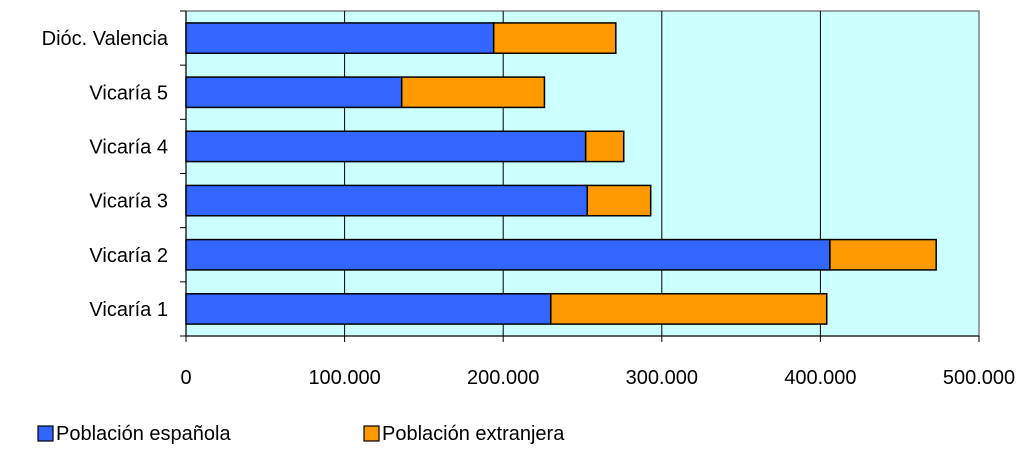  I want to click on category-label: Vicaría 5, so click(128, 93).